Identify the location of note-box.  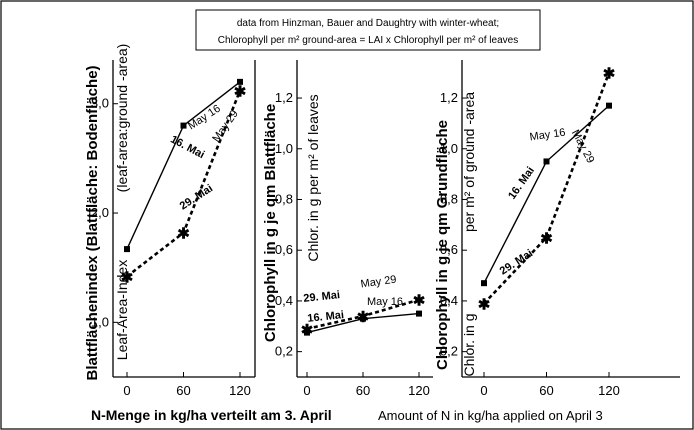
(368, 30).